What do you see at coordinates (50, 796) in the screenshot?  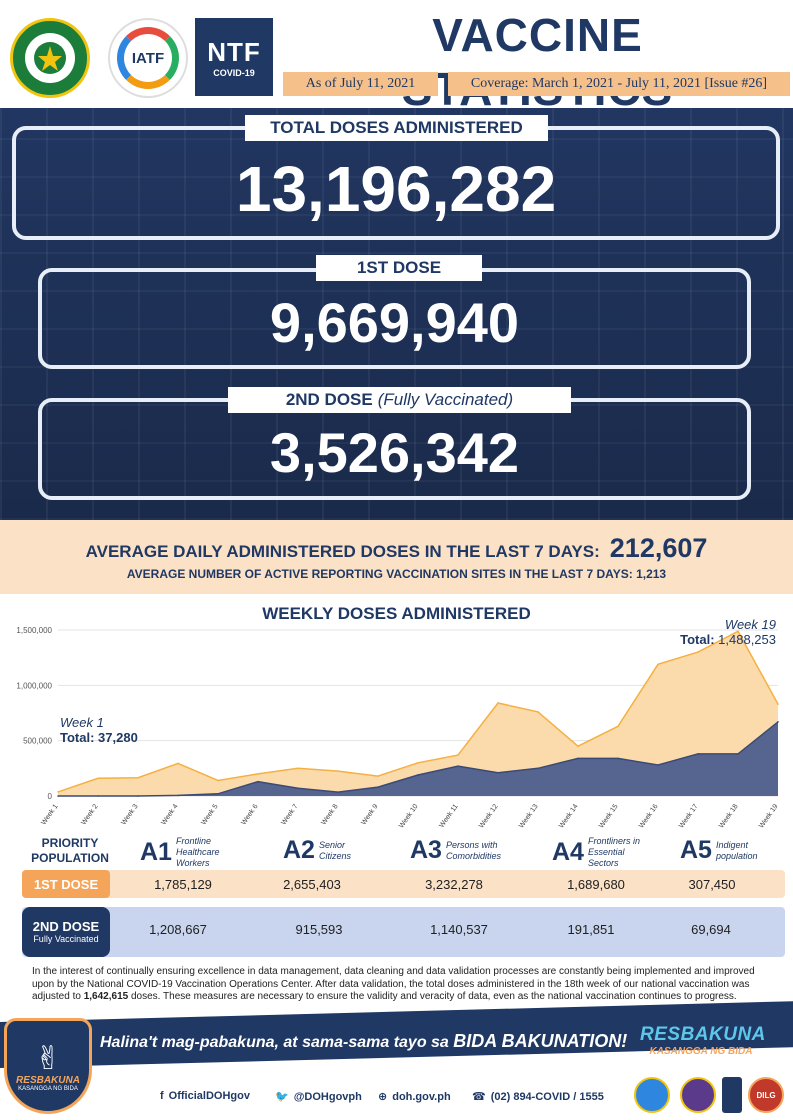 I see `y-tick-label: 0` at bounding box center [50, 796].